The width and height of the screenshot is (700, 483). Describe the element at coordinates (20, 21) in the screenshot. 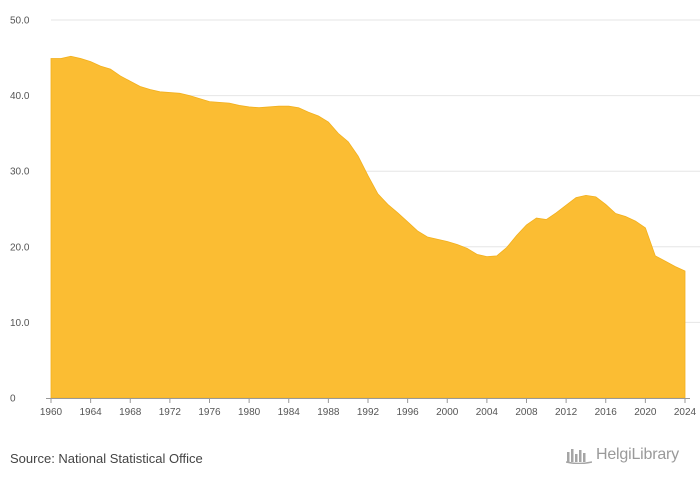

I see `y-tick-label: 50.0` at that location.